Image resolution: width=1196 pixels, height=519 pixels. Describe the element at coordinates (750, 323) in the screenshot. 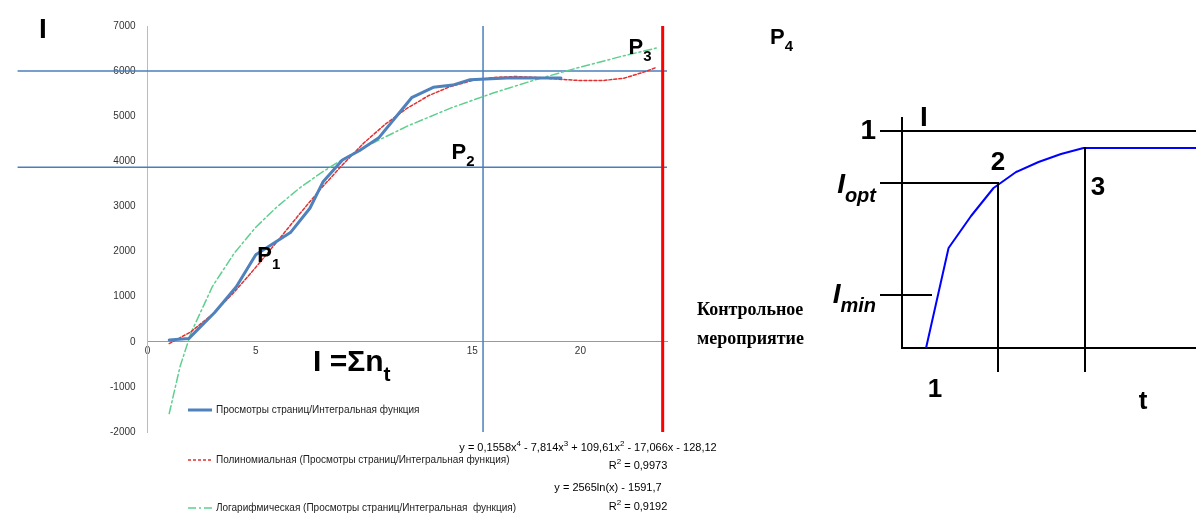

I see `text: Контрольное мероприятие` at that location.